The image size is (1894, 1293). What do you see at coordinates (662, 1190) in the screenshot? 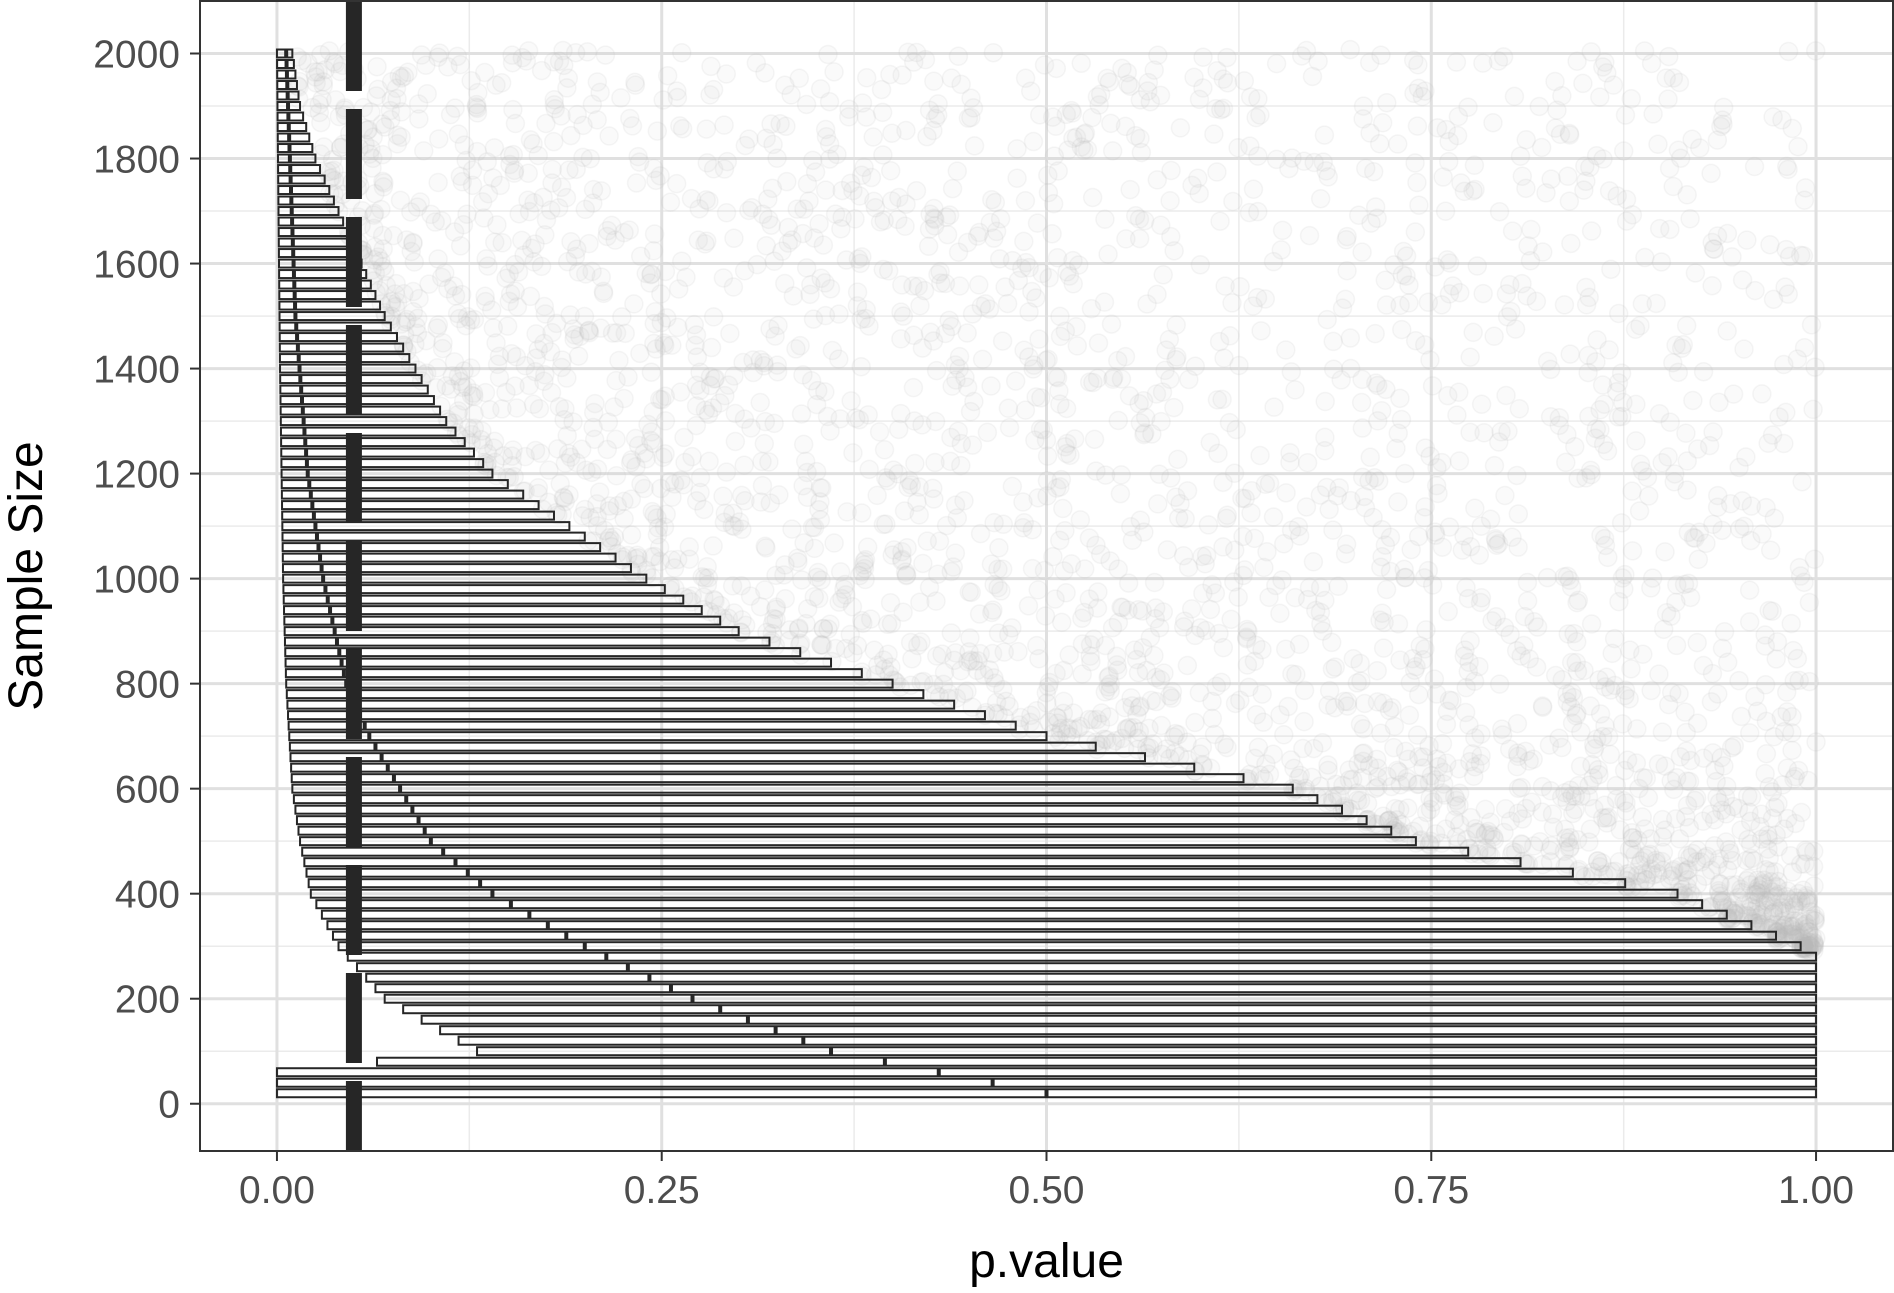
I see `x-tick-label: 0.25` at bounding box center [662, 1190].